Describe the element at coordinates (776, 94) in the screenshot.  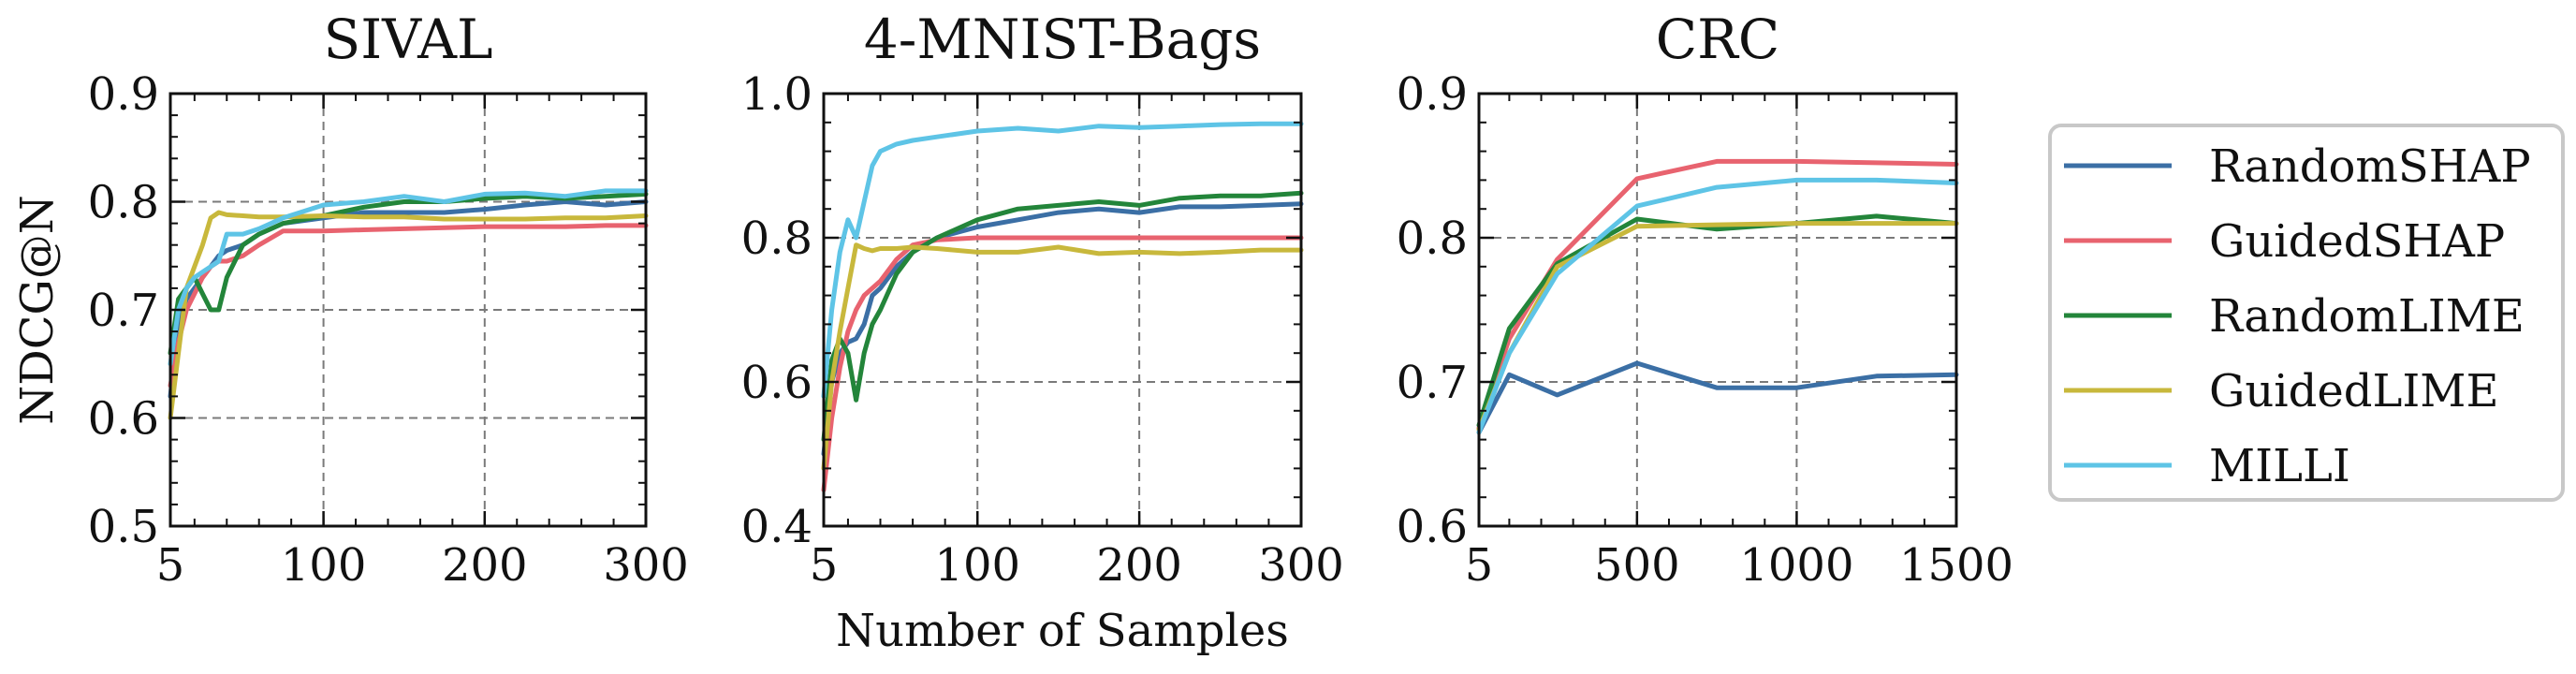
I see `y-tick-label: 1.0` at that location.